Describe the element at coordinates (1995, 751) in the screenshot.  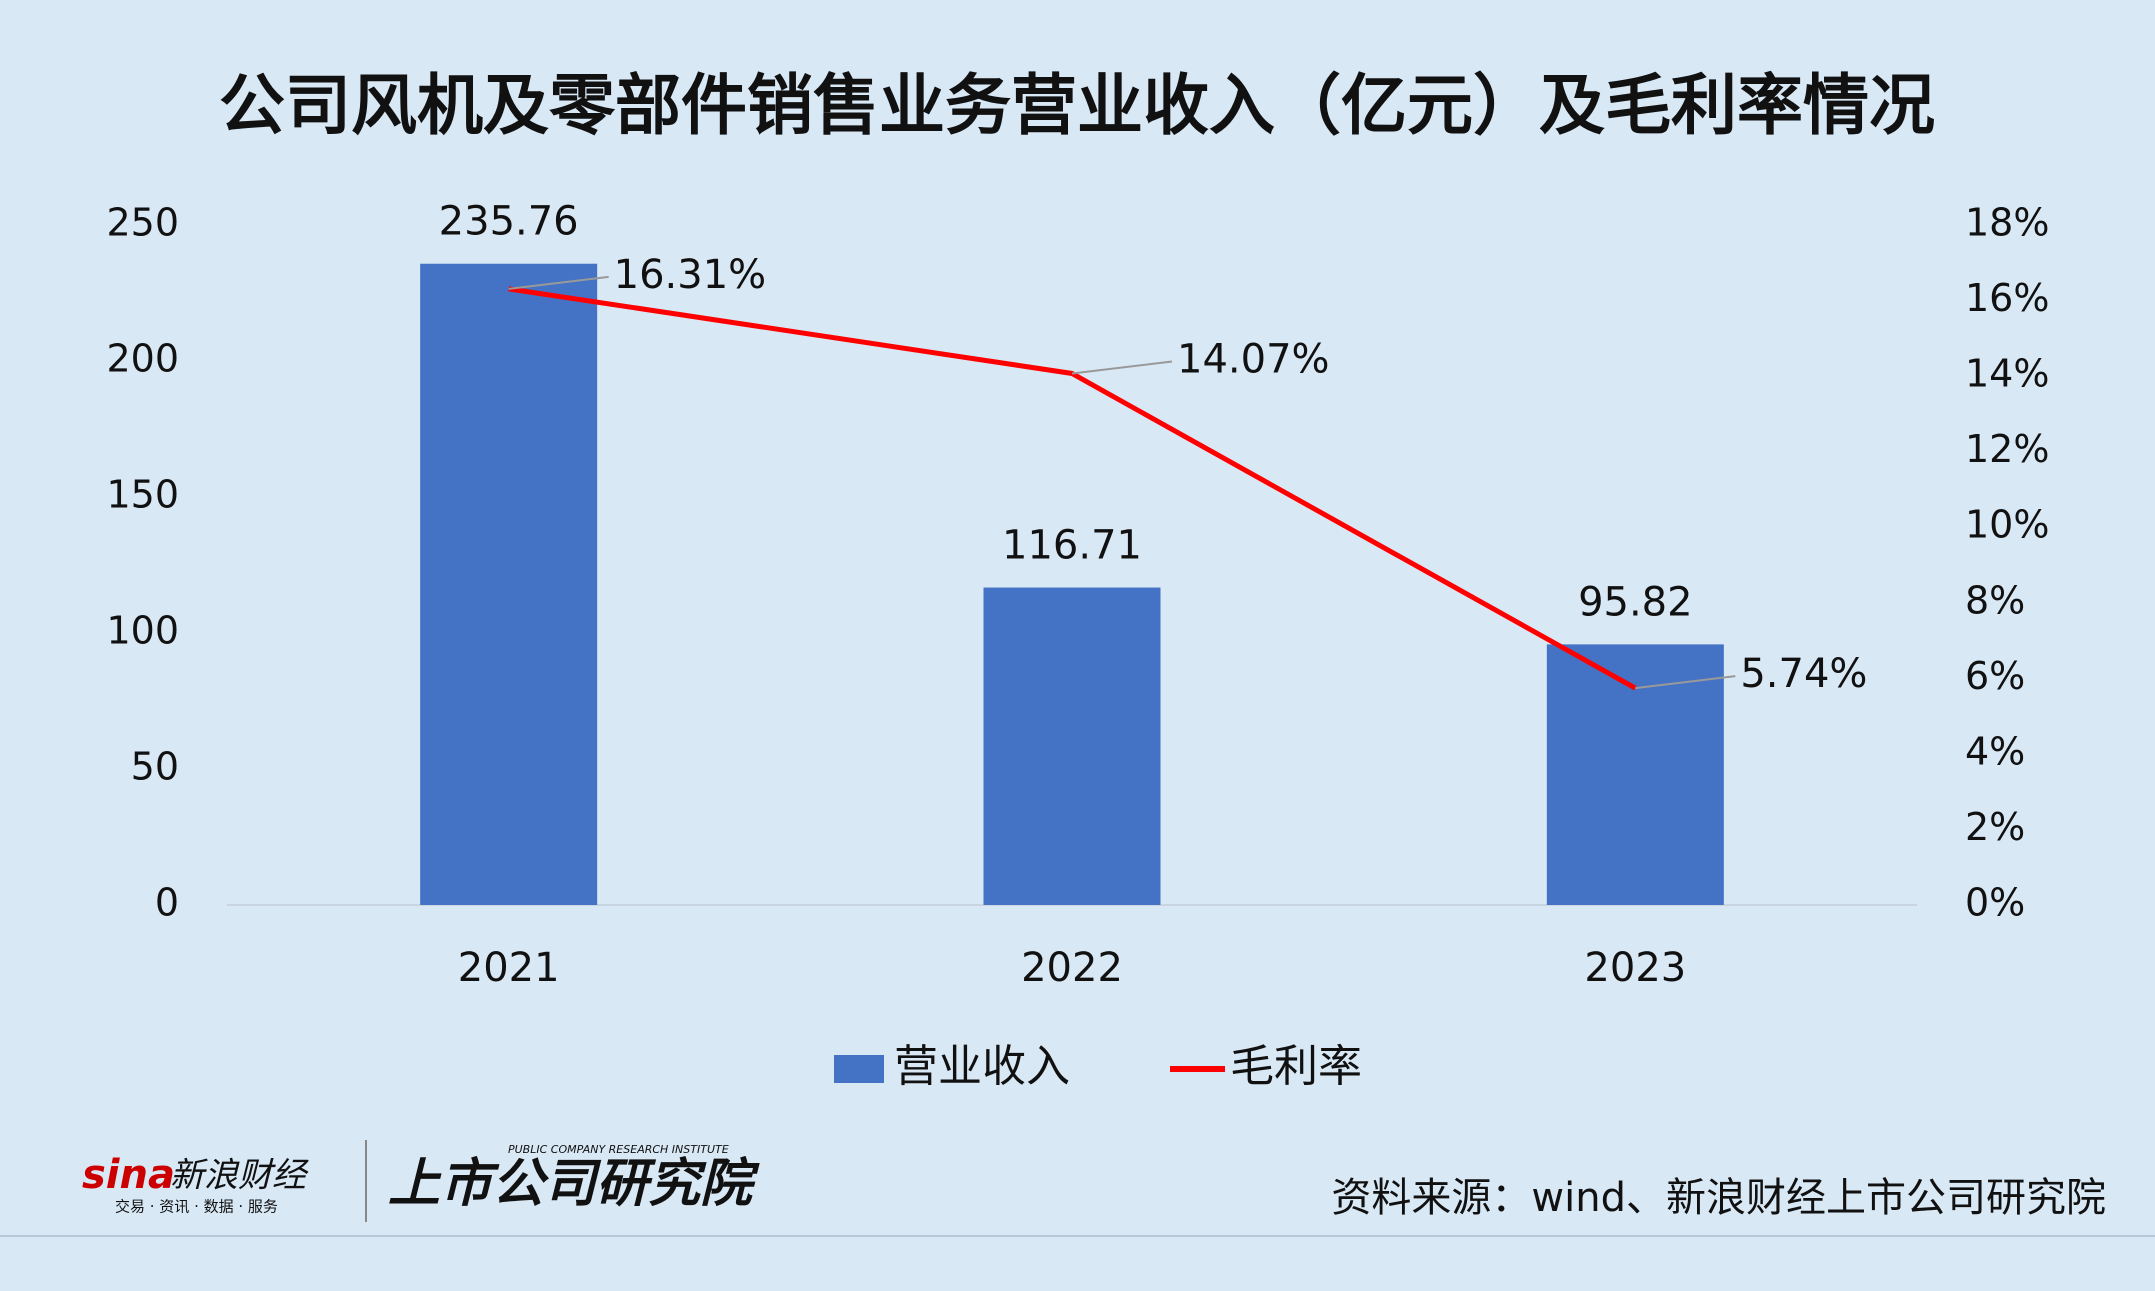
I see `y2-tick-label: 4%` at that location.